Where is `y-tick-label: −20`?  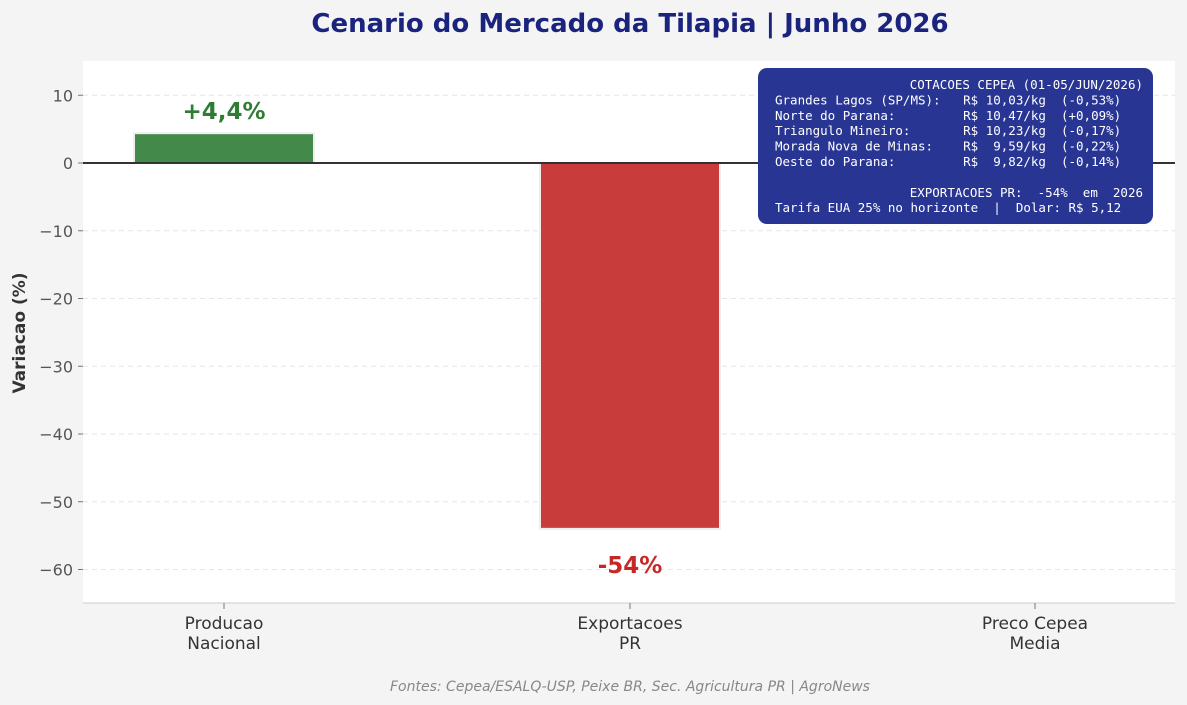 y-tick-label: −20 is located at coordinates (56, 299).